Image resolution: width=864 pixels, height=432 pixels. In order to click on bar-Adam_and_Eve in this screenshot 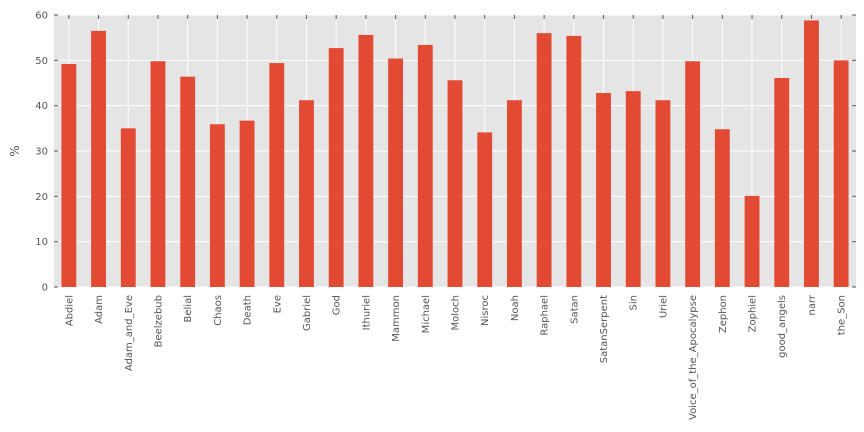, I will do `click(128, 207)`.